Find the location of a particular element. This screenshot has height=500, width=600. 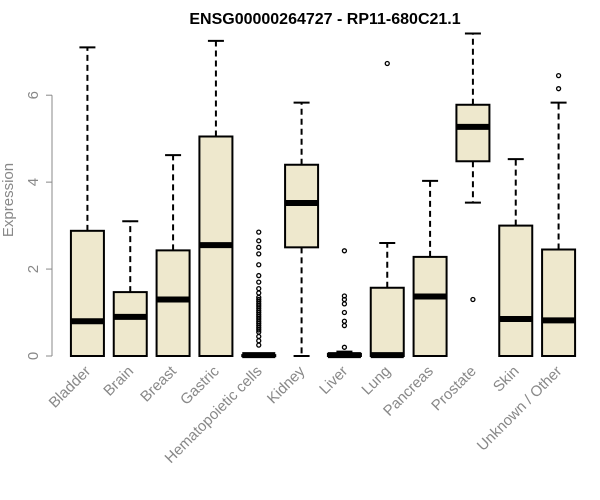

chart-title: ENSG00000264727 - RP11-680C21.1 is located at coordinates (324, 19).